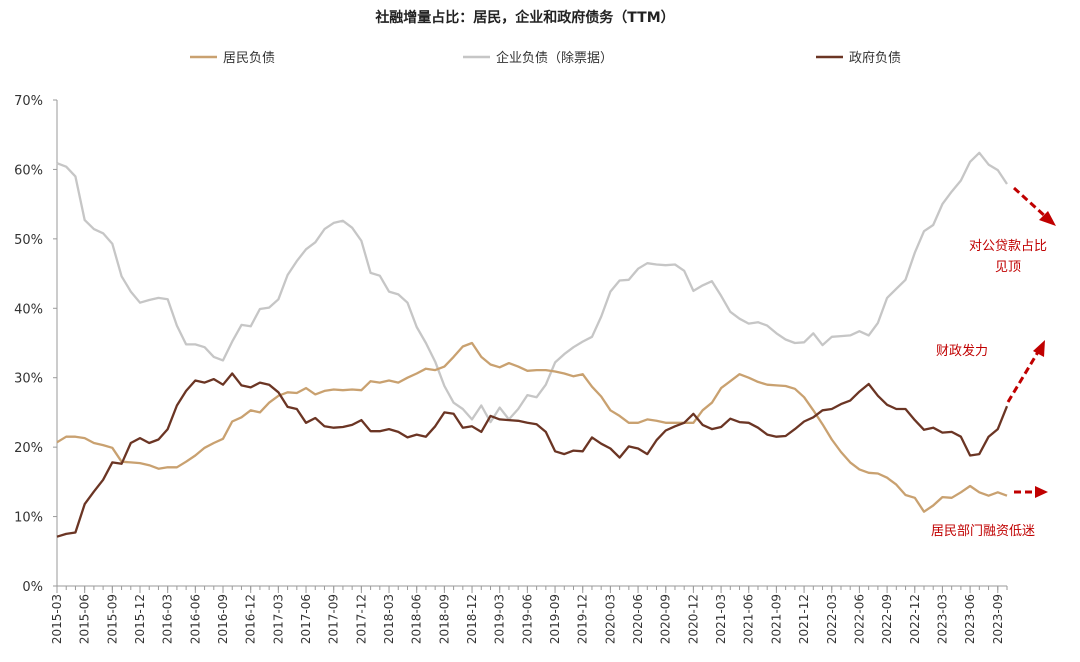 This screenshot has height=662, width=1080. What do you see at coordinates (875, 58) in the screenshot?
I see `legend-label-government: 政府负债` at bounding box center [875, 58].